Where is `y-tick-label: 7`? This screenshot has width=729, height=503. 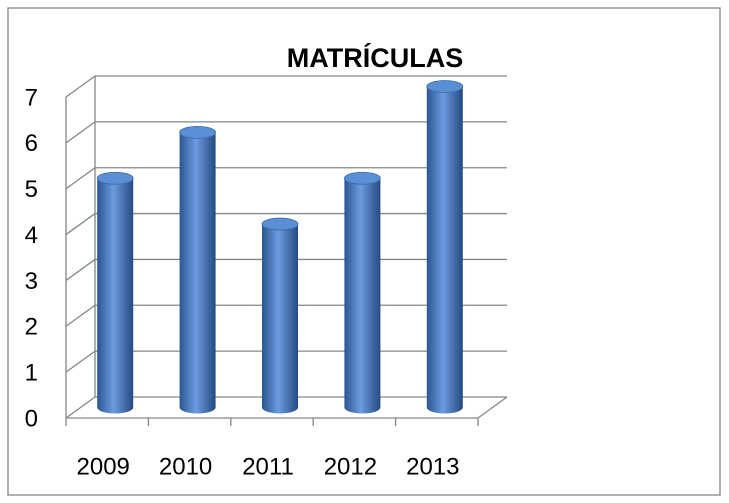 y-tick-label: 7 is located at coordinates (31, 97).